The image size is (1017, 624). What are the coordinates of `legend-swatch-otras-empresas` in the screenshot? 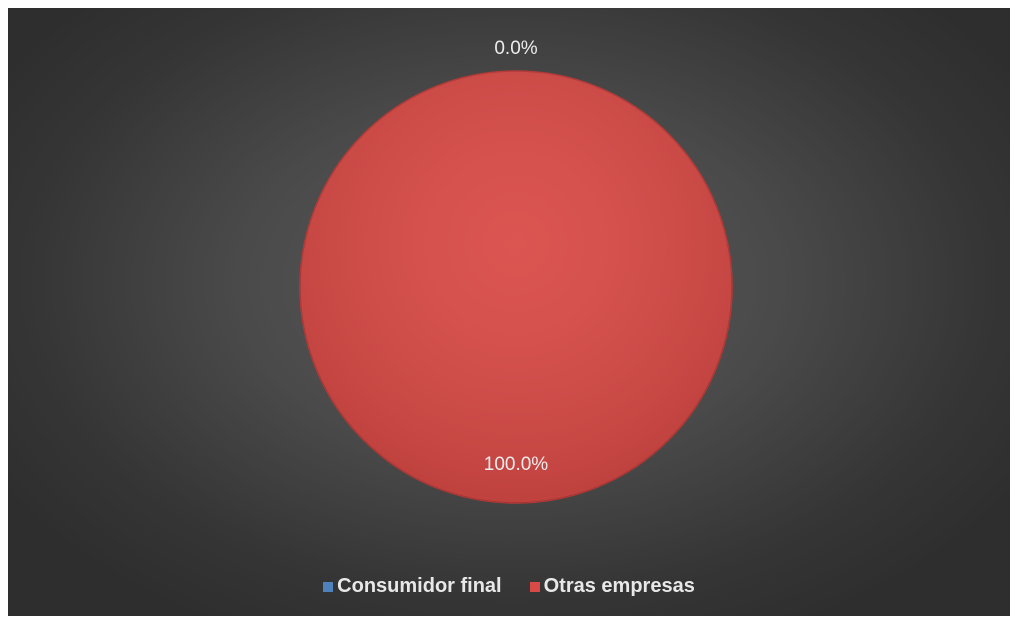 It's located at (534, 586).